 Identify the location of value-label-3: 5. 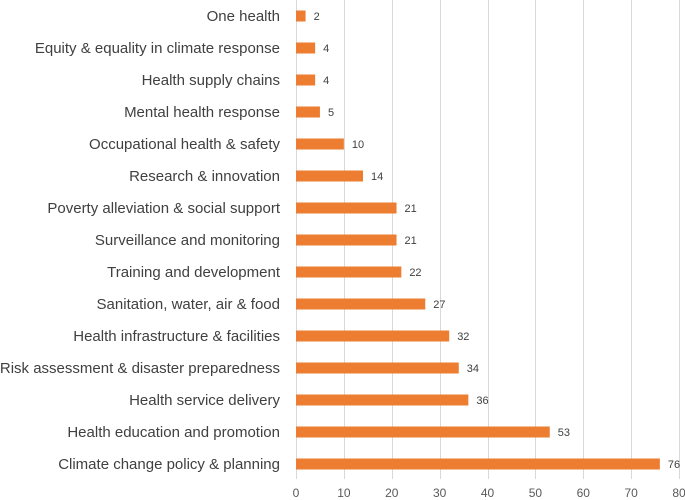
(331, 113).